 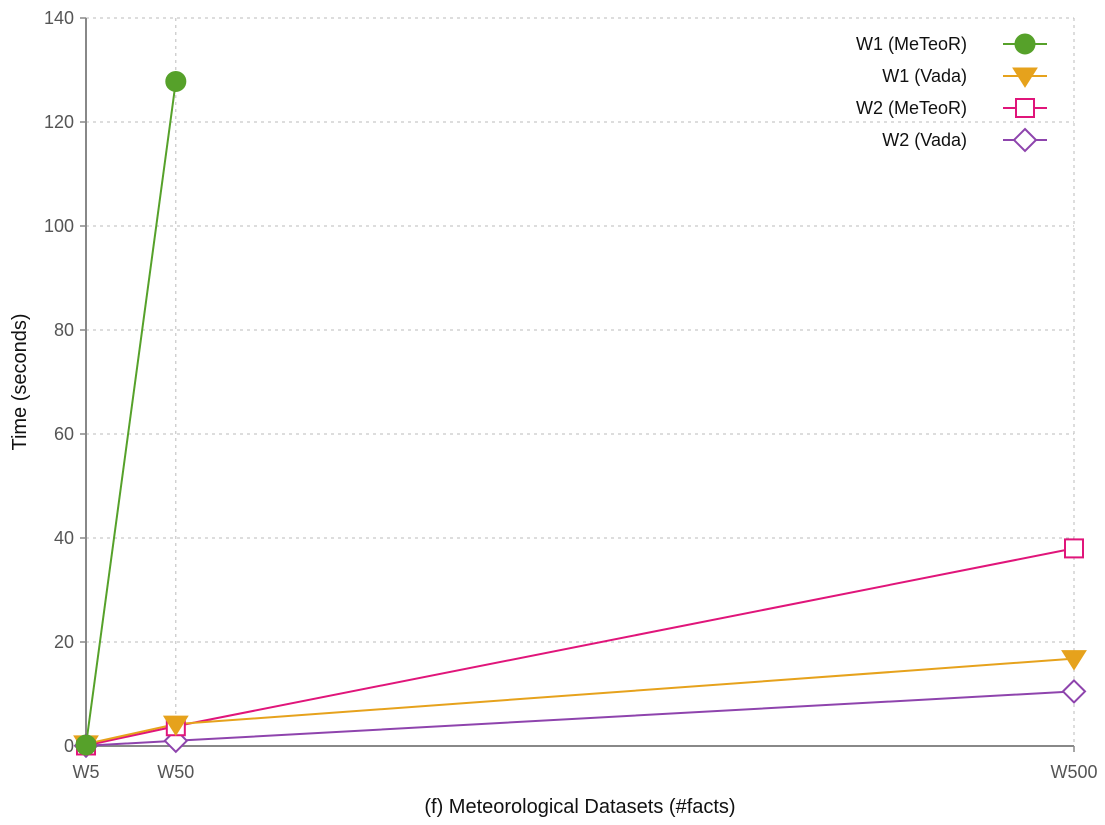 I want to click on y-axis-title: Time (seconds), so click(x=20, y=381).